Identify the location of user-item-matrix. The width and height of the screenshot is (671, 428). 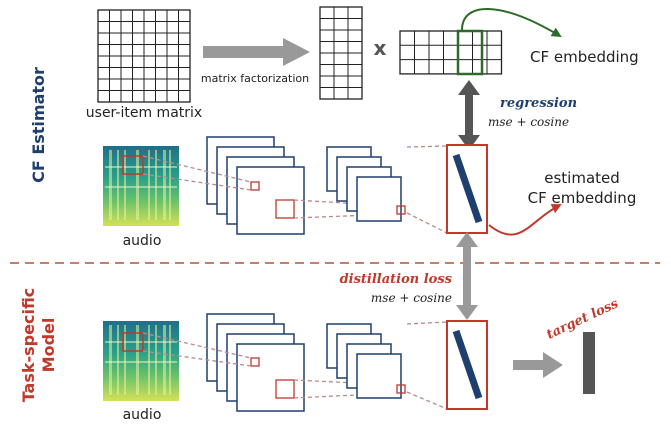
(144, 56).